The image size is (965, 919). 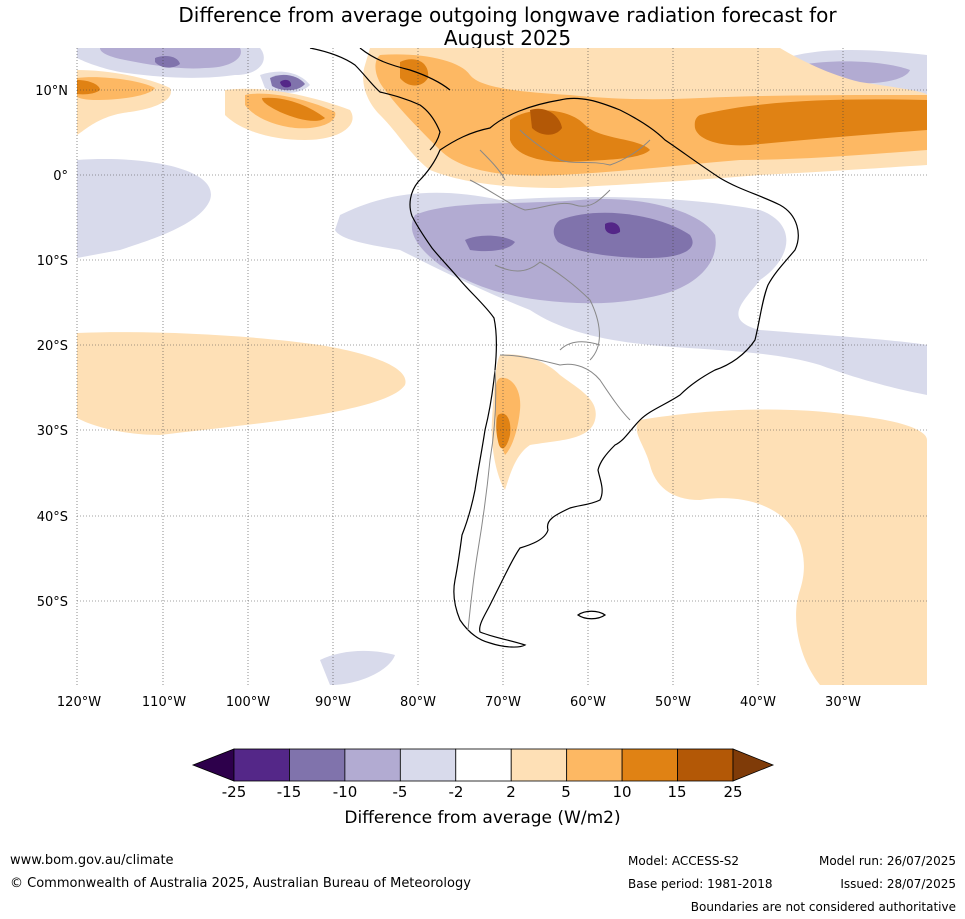 What do you see at coordinates (511, 792) in the screenshot?
I see `colorbar-tick: 2` at bounding box center [511, 792].